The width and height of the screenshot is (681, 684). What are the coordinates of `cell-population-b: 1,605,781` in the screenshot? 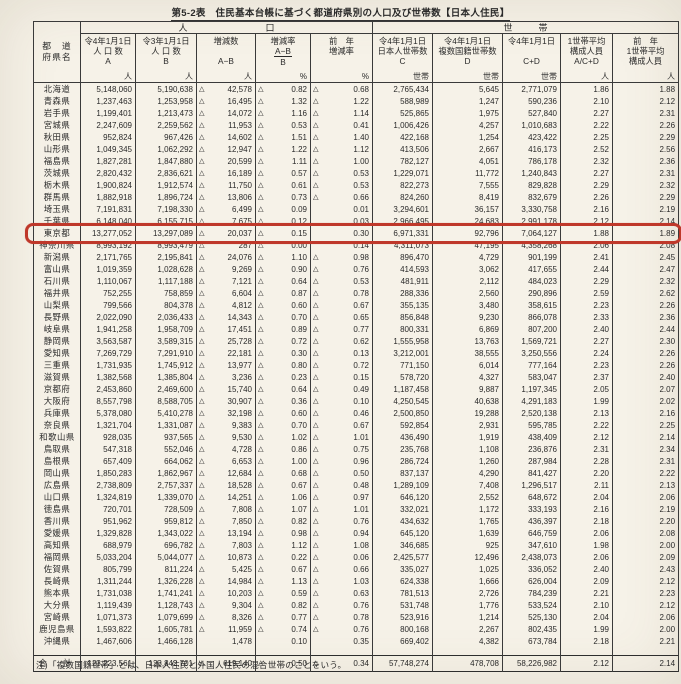 It's located at (166, 629).